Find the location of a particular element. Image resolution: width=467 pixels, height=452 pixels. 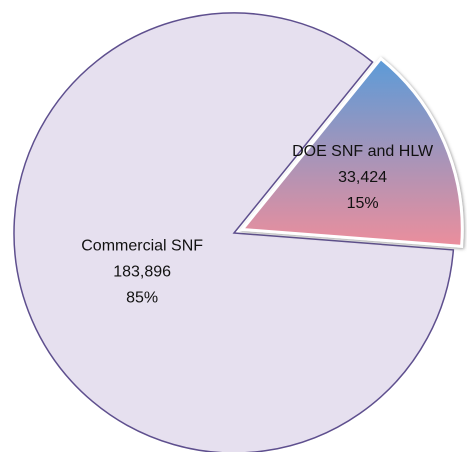

percentage-label: 85% is located at coordinates (142, 298).